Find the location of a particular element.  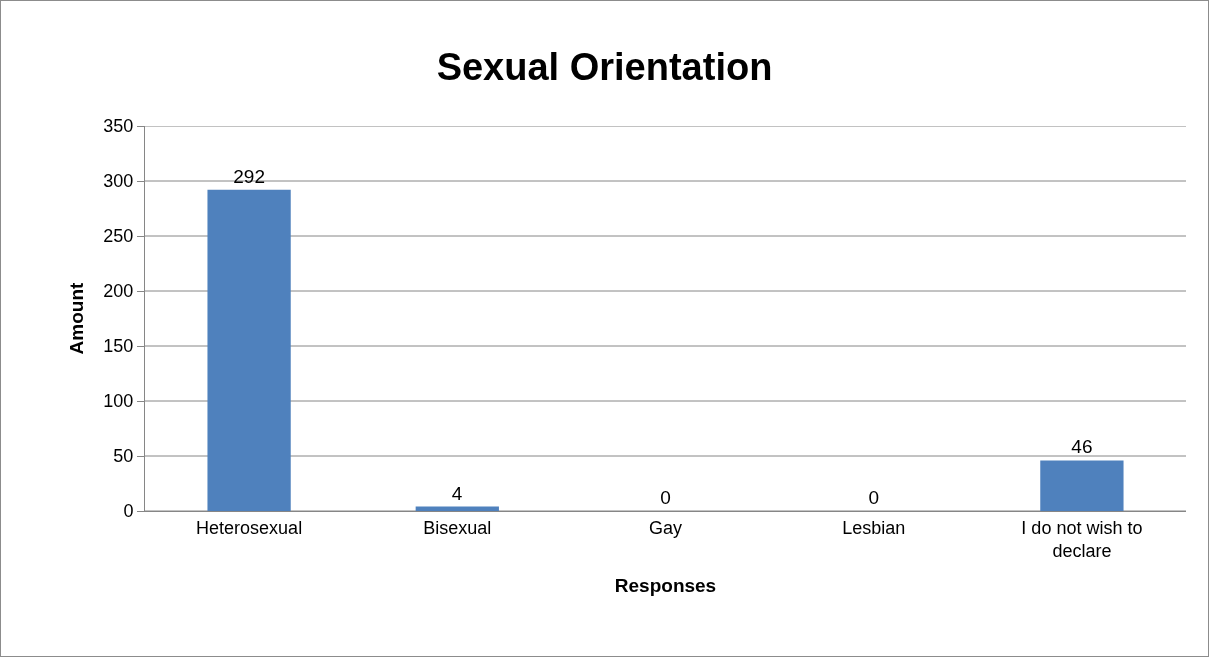

x-tick-label: Gay is located at coordinates (665, 527).